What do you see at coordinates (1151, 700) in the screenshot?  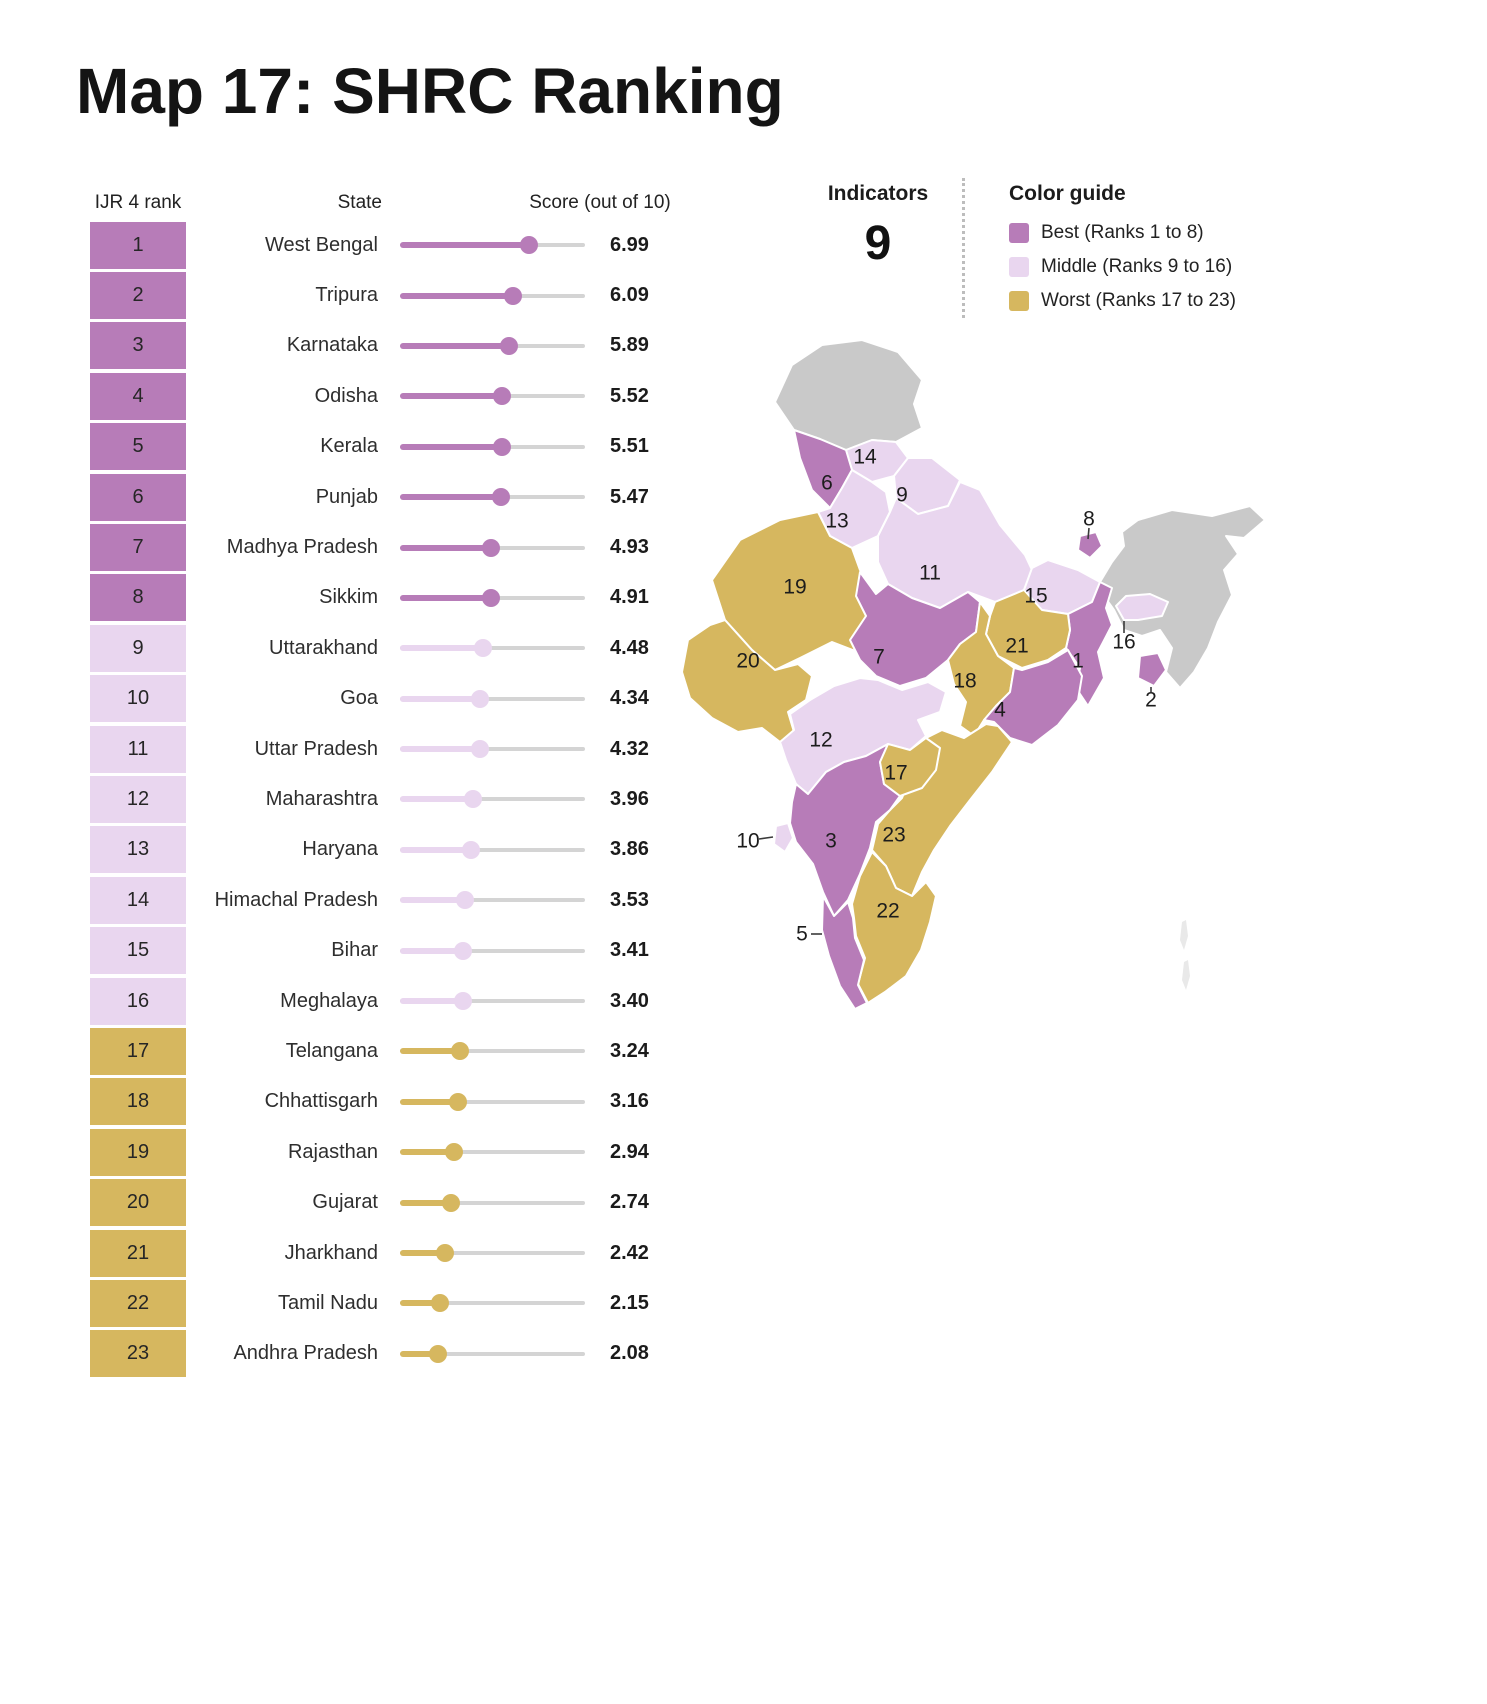 I see `map-rank-label: 2` at bounding box center [1151, 700].